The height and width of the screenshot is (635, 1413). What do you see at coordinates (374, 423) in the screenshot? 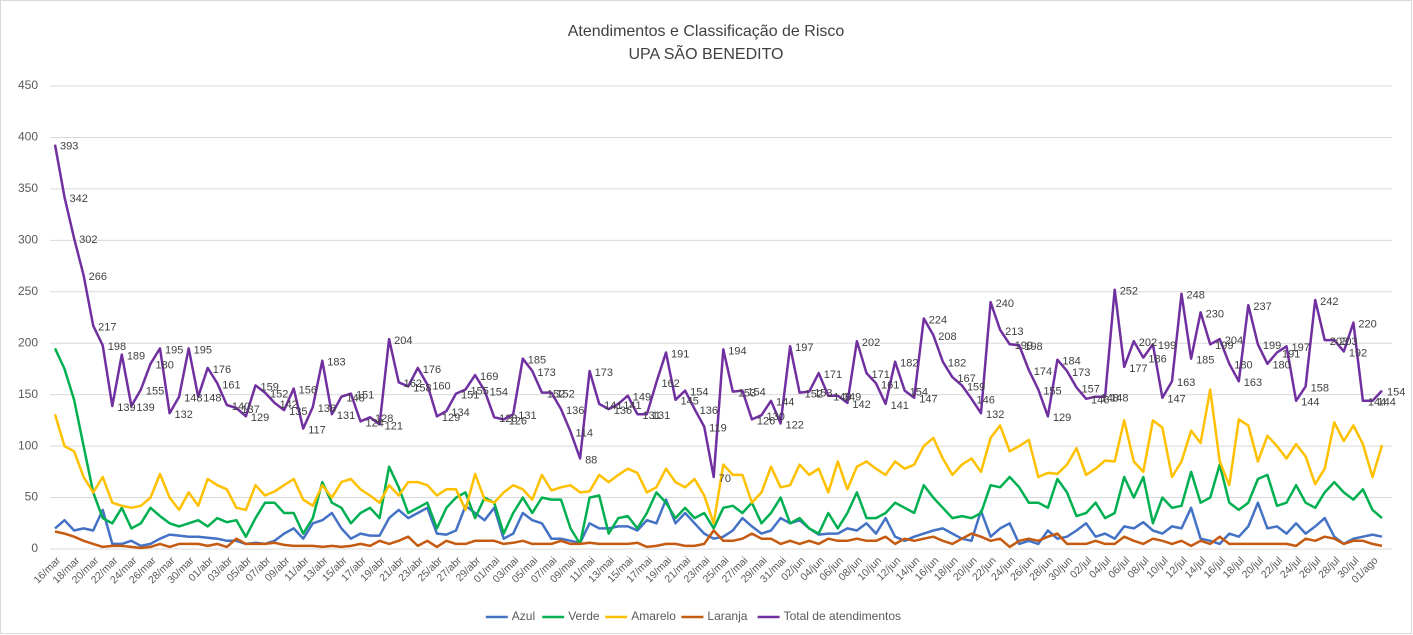
I see `data-label: 124` at bounding box center [374, 423].